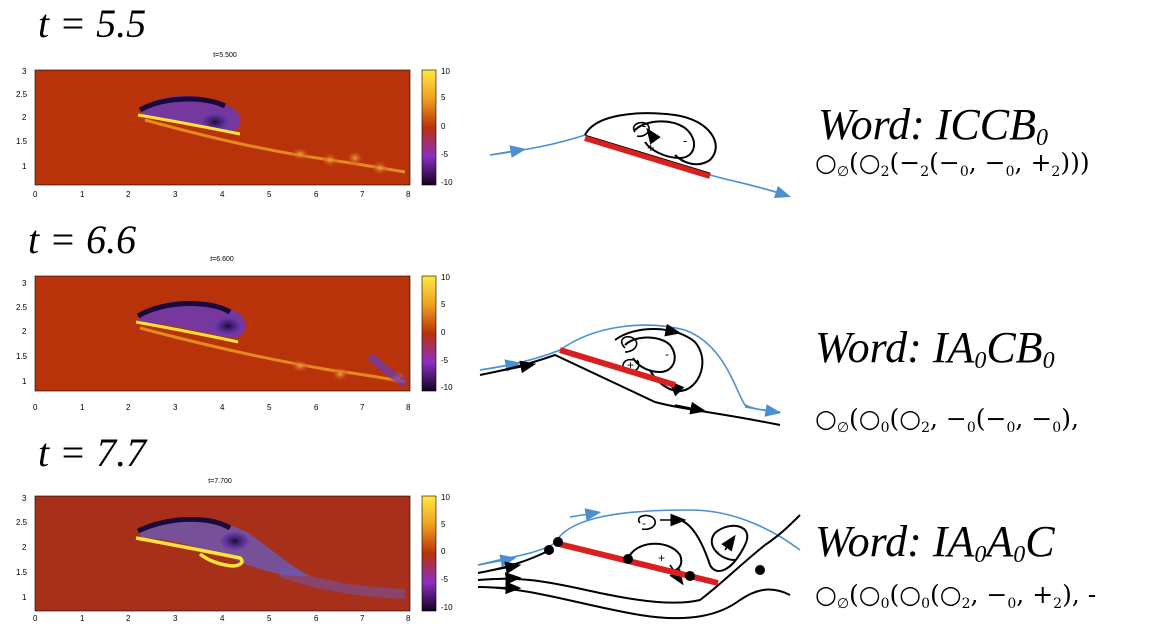 The width and height of the screenshot is (1151, 628). Describe the element at coordinates (92, 452) in the screenshot. I see `time-label-3: t = 7.7` at that location.